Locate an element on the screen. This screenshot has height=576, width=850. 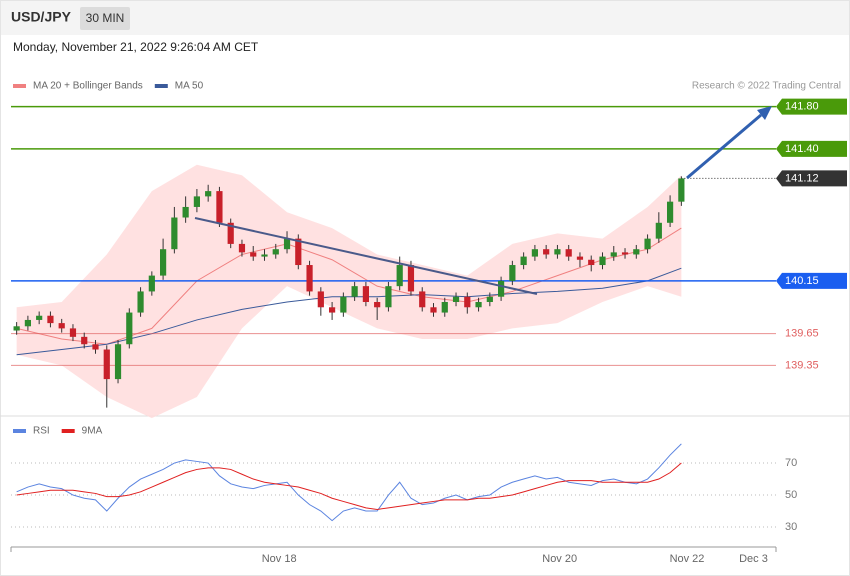
x-tick-label: Nov 22 is located at coordinates (687, 559).